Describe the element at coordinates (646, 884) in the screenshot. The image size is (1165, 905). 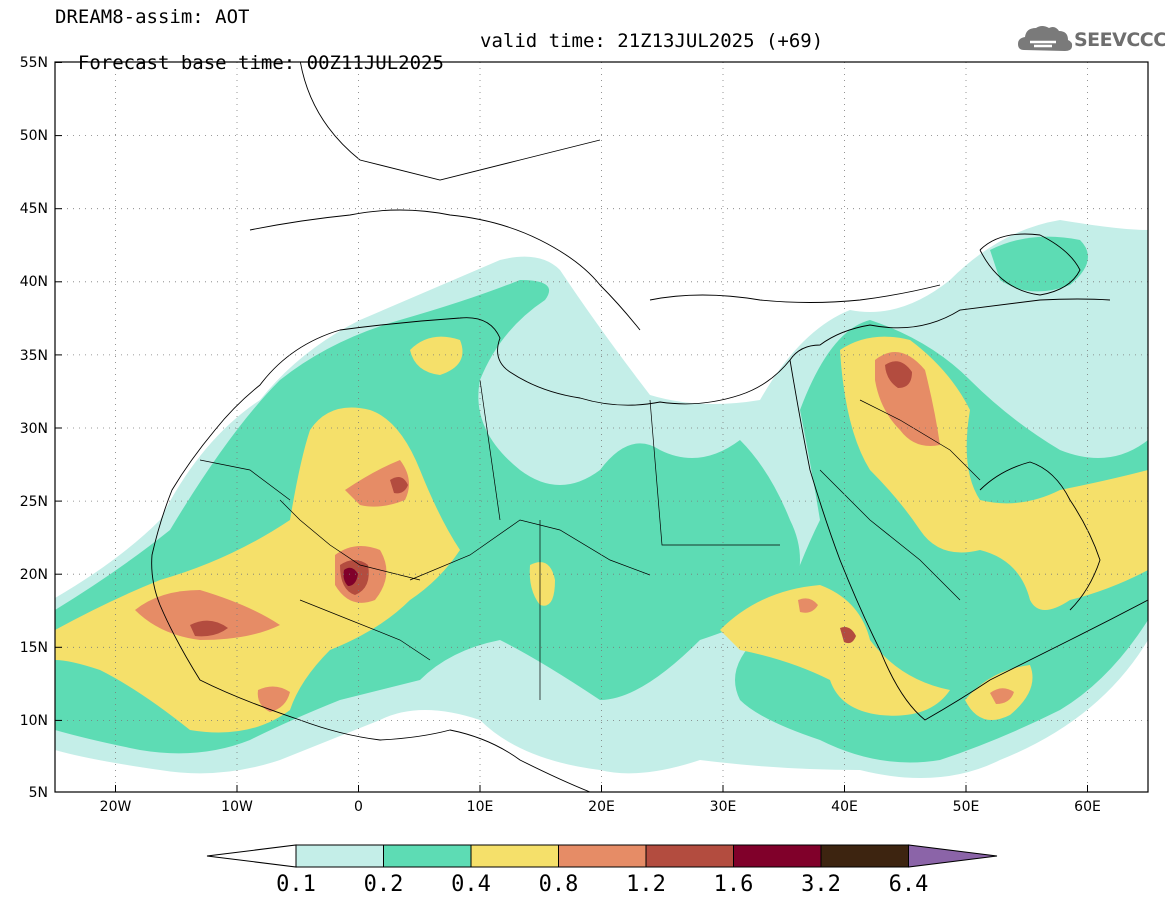
I see `colorbar-label: 1.2` at that location.